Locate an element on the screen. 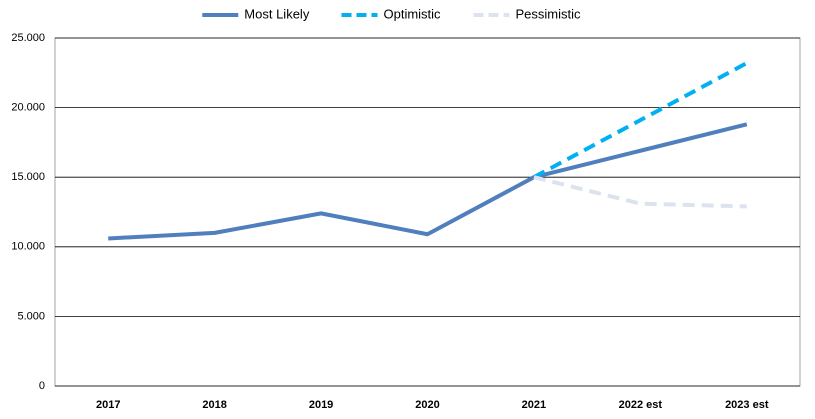 The height and width of the screenshot is (419, 815). x-tick-label: 2019 is located at coordinates (321, 405).